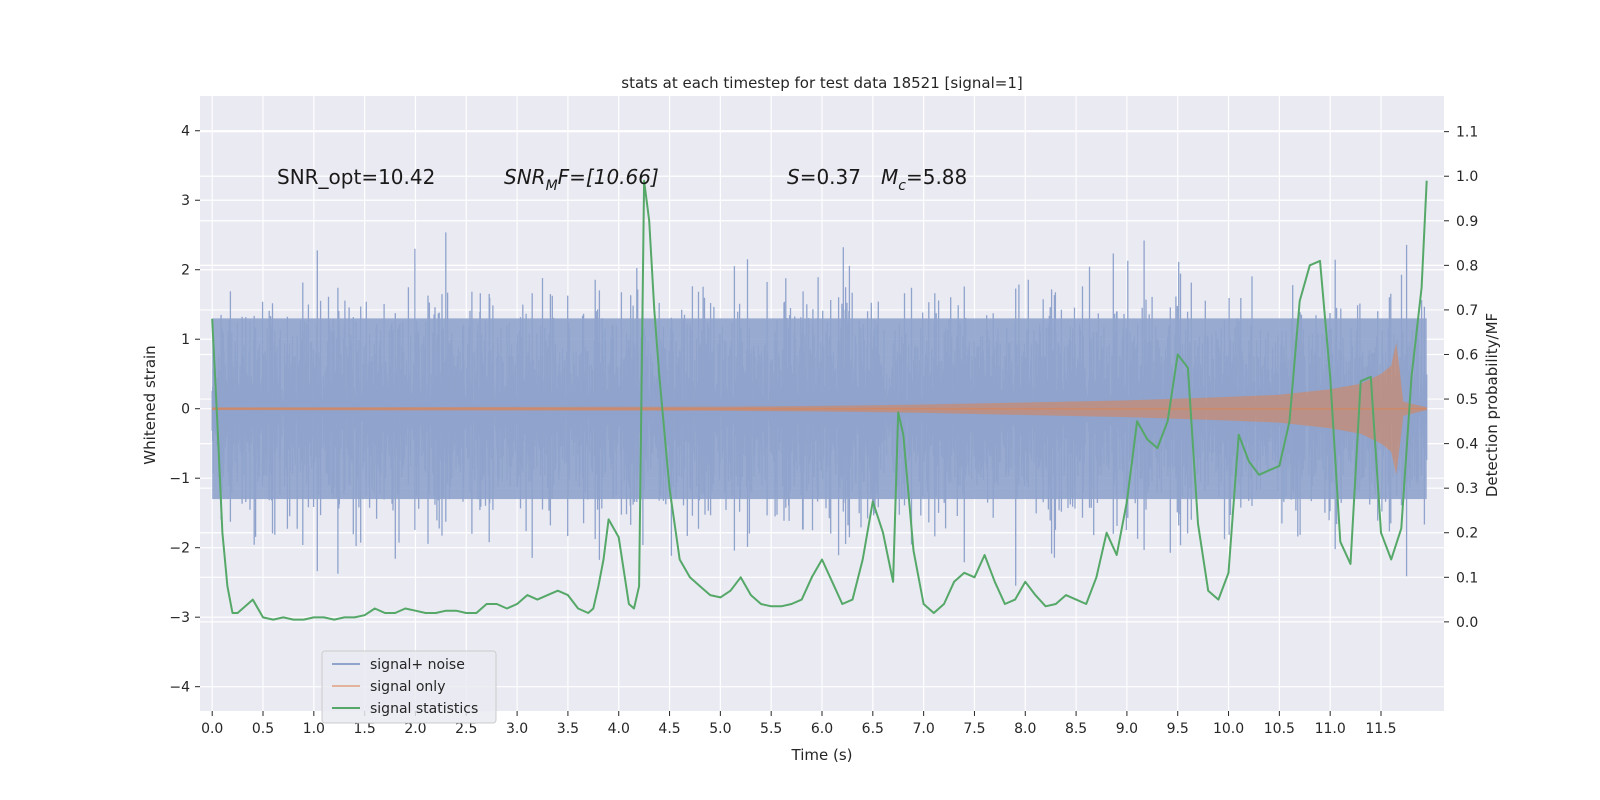 The image size is (1600, 800). Describe the element at coordinates (517, 729) in the screenshot. I see `x-tick-label-6: 3.0` at that location.